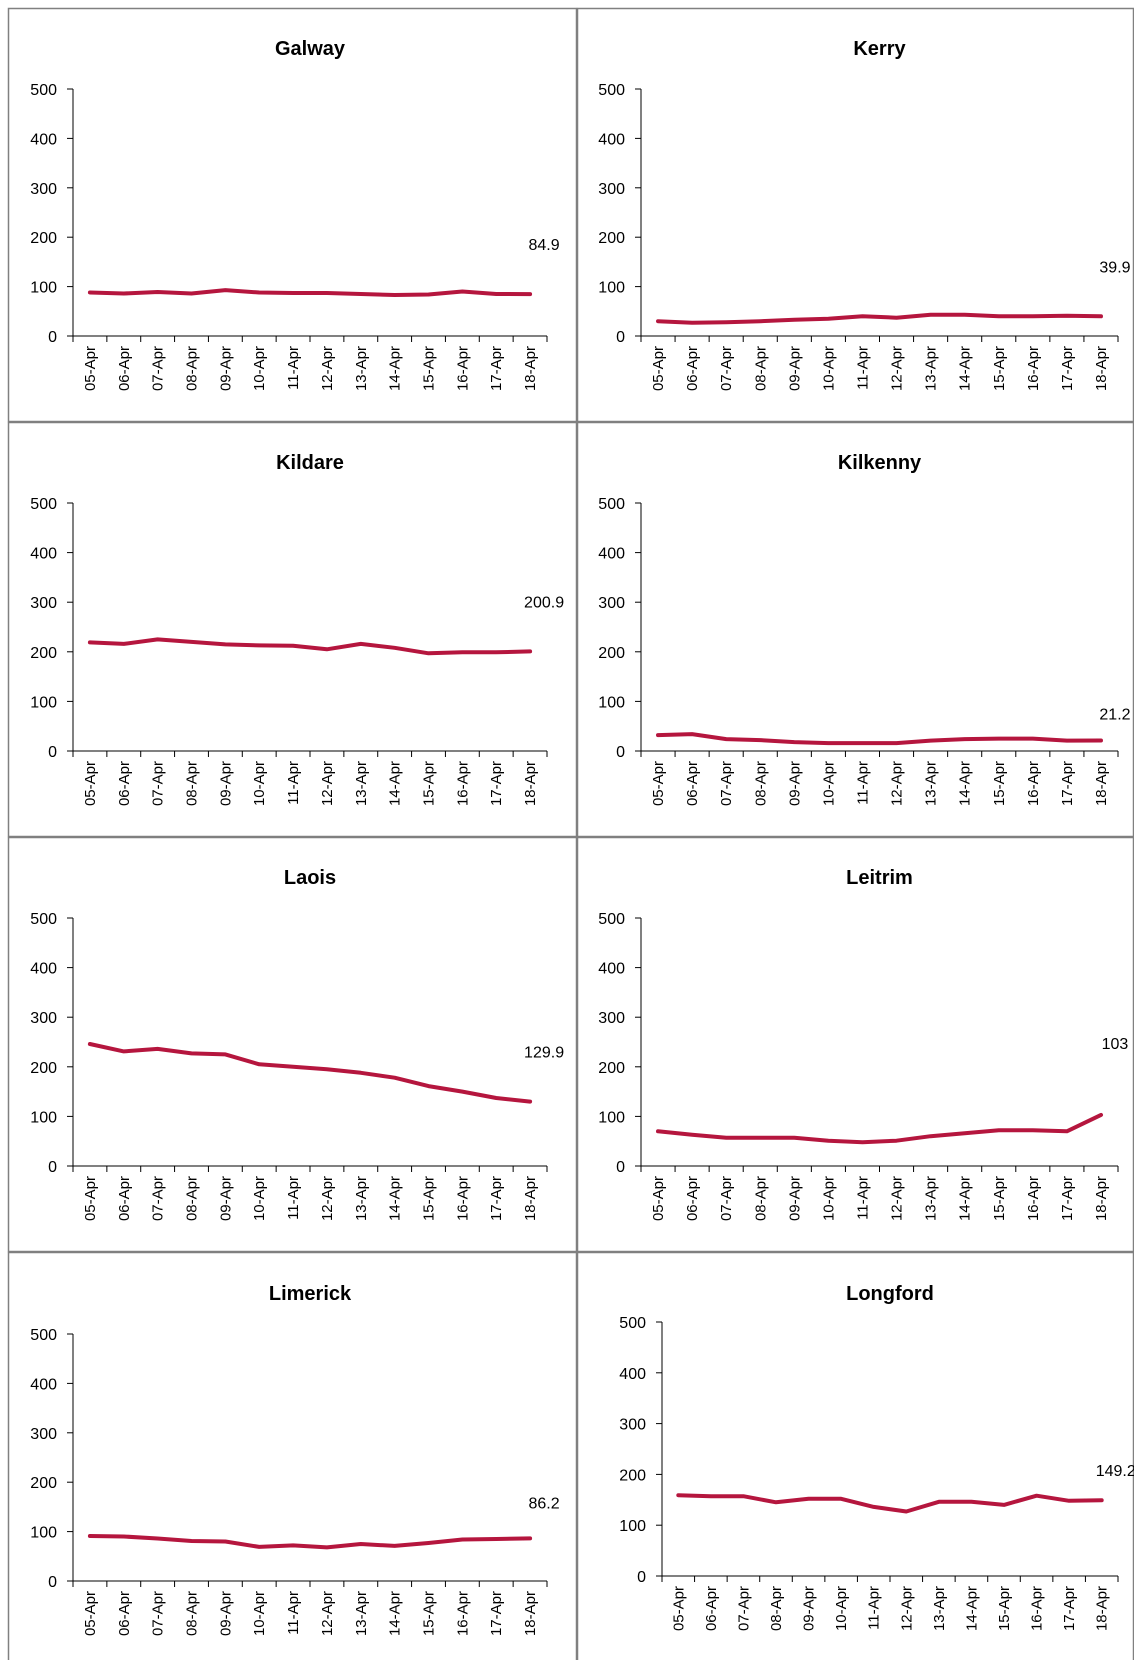 The width and height of the screenshot is (1134, 1660). I want to click on data-label: 129.9, so click(544, 1053).